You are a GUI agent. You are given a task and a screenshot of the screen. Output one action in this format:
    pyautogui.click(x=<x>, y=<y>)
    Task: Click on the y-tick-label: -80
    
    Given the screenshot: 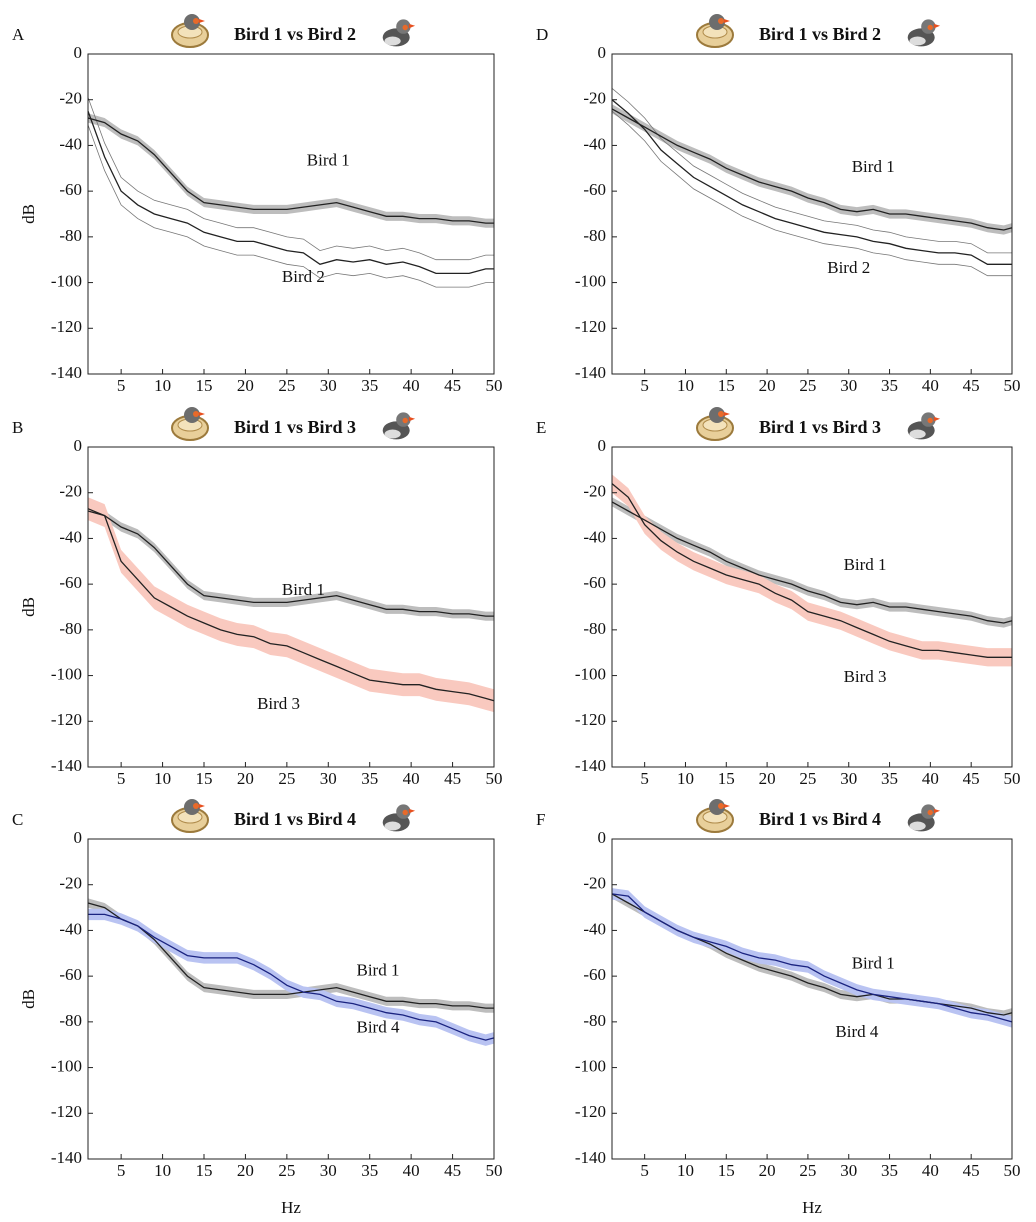 What is the action you would take?
    pyautogui.click(x=594, y=235)
    